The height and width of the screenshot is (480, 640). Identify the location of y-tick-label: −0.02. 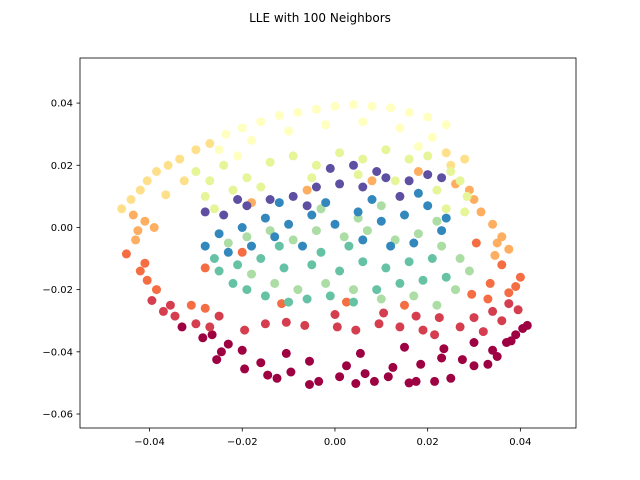
(57, 290).